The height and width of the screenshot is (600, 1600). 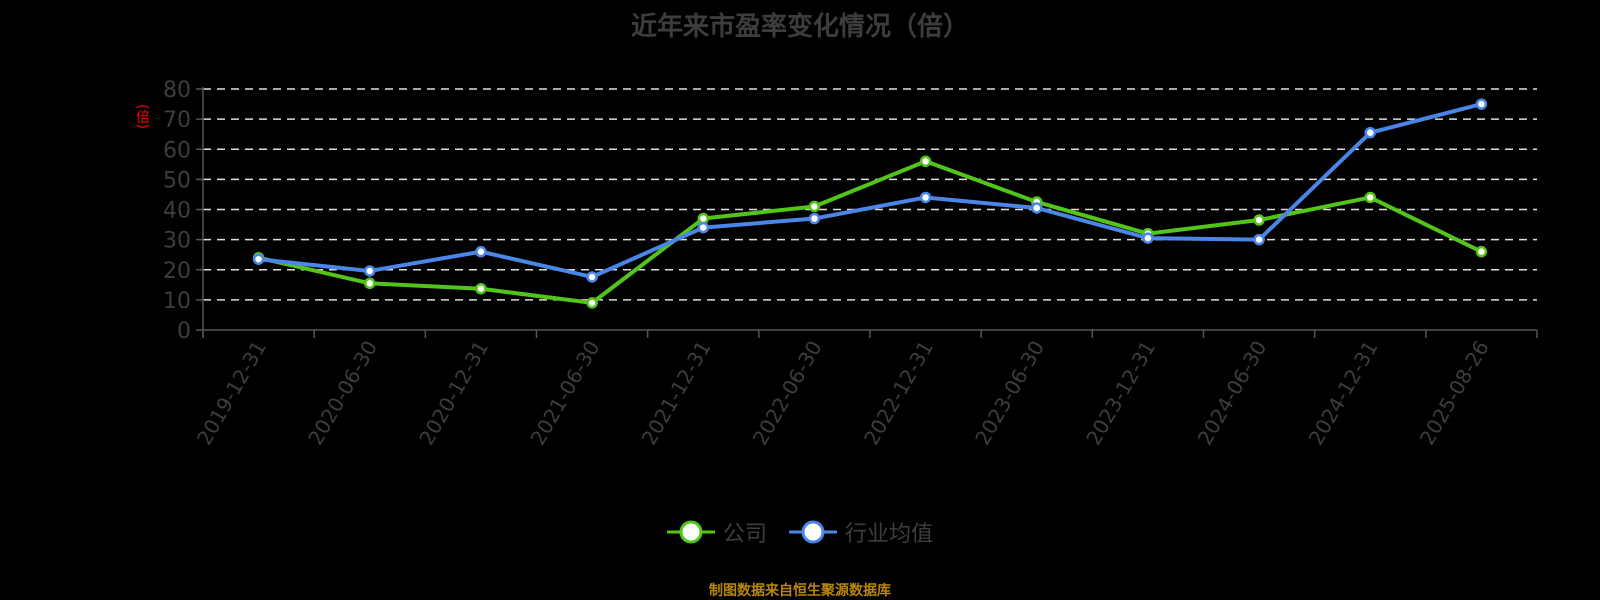 I want to click on x-tick-label: 2020-12-31, so click(x=453, y=392).